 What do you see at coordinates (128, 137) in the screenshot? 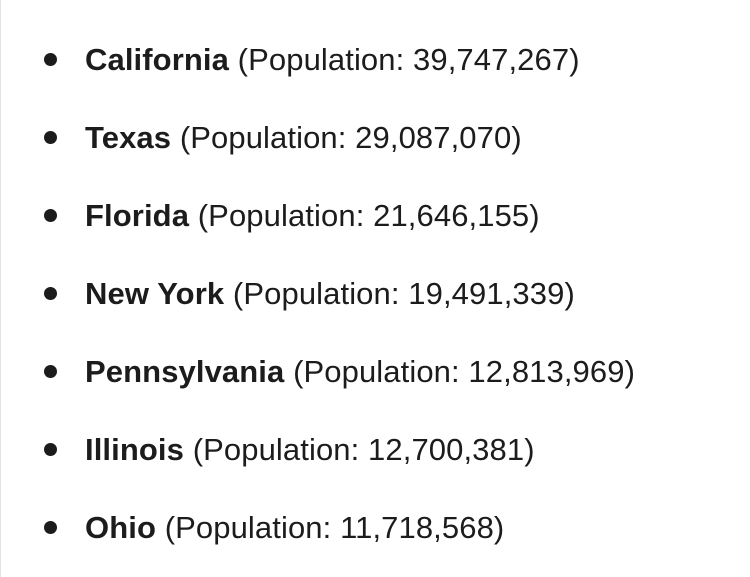
I see `state-name: Texas` at bounding box center [128, 137].